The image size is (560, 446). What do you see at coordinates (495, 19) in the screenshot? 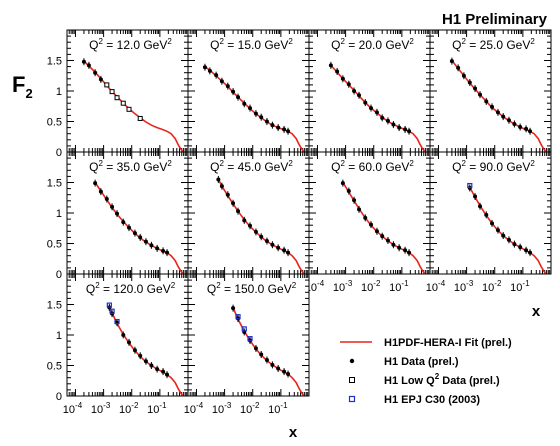
I see `header-title: H1 Preliminary` at bounding box center [495, 19].